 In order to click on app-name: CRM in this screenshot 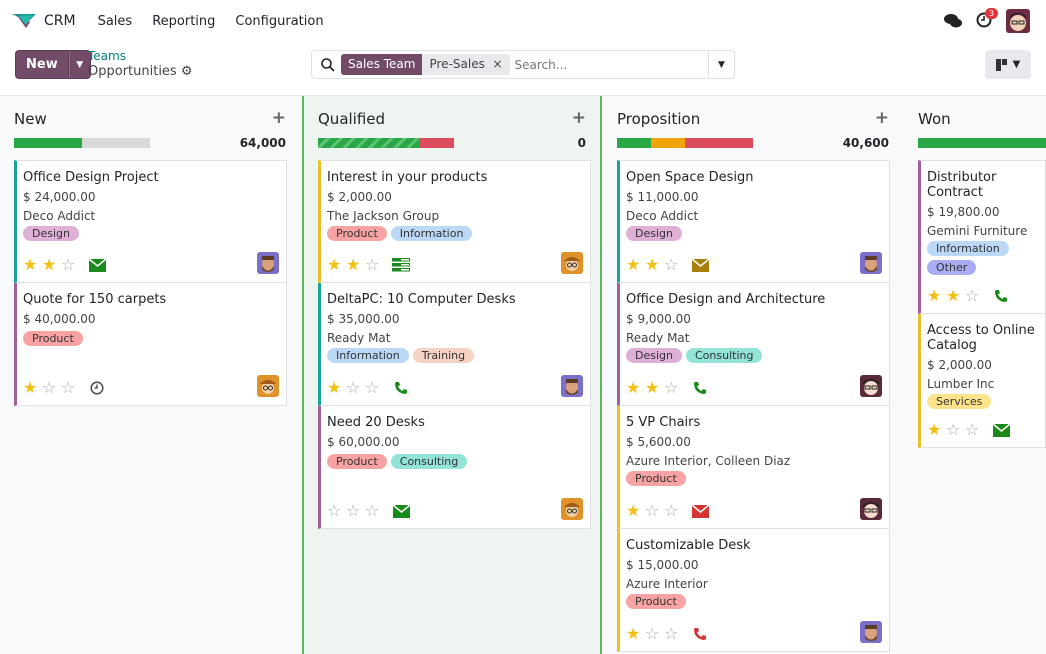, I will do `click(60, 21)`.